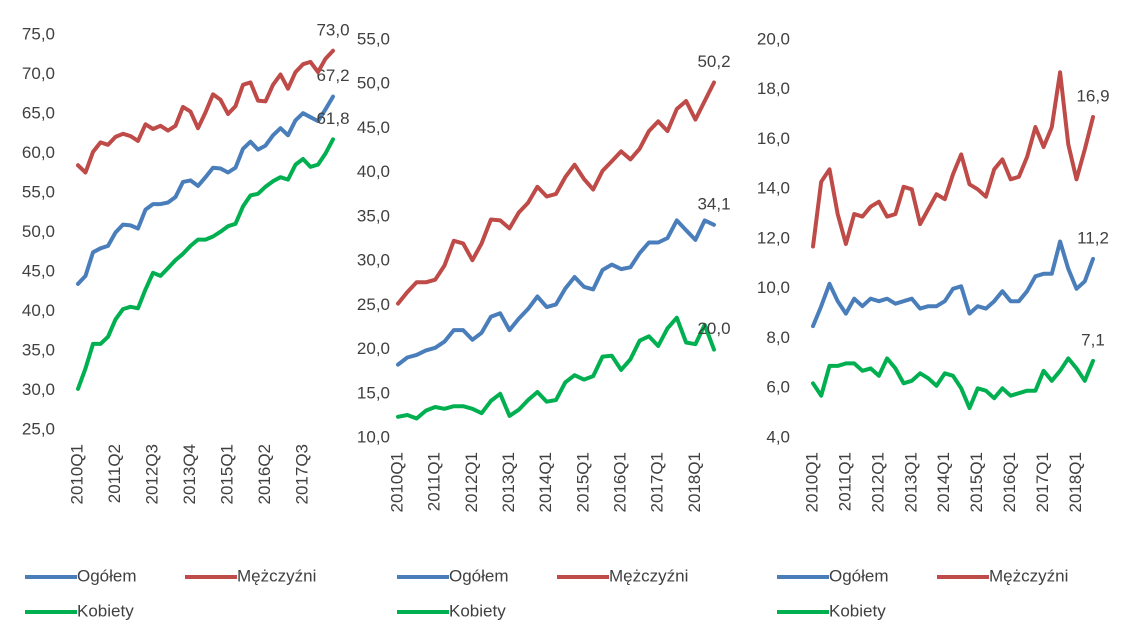 This screenshot has width=1143, height=626. Describe the element at coordinates (1092, 96) in the screenshot. I see `data-label: 16,9` at that location.